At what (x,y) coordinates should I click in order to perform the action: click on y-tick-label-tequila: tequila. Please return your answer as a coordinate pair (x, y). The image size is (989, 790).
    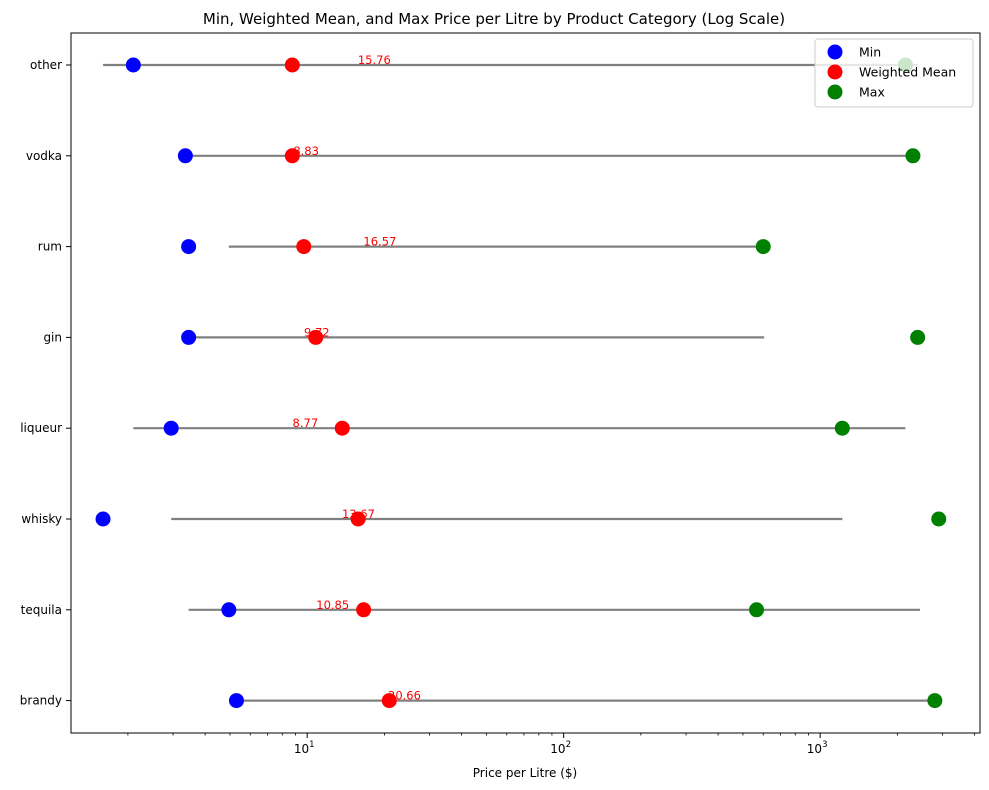
    Looking at the image, I should click on (41, 610).